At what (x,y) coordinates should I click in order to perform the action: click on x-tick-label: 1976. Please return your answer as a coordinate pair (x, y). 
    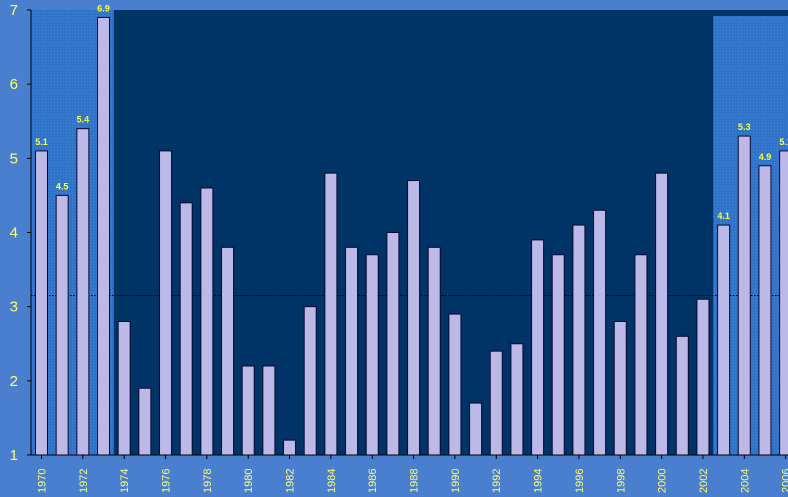
    Looking at the image, I should click on (167, 481).